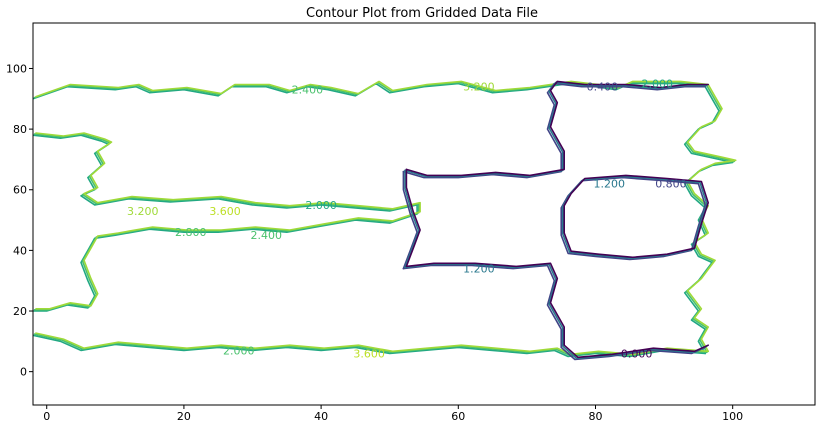 The image size is (821, 427). What do you see at coordinates (20, 129) in the screenshot?
I see `y-tick-label: 80` at bounding box center [20, 129].